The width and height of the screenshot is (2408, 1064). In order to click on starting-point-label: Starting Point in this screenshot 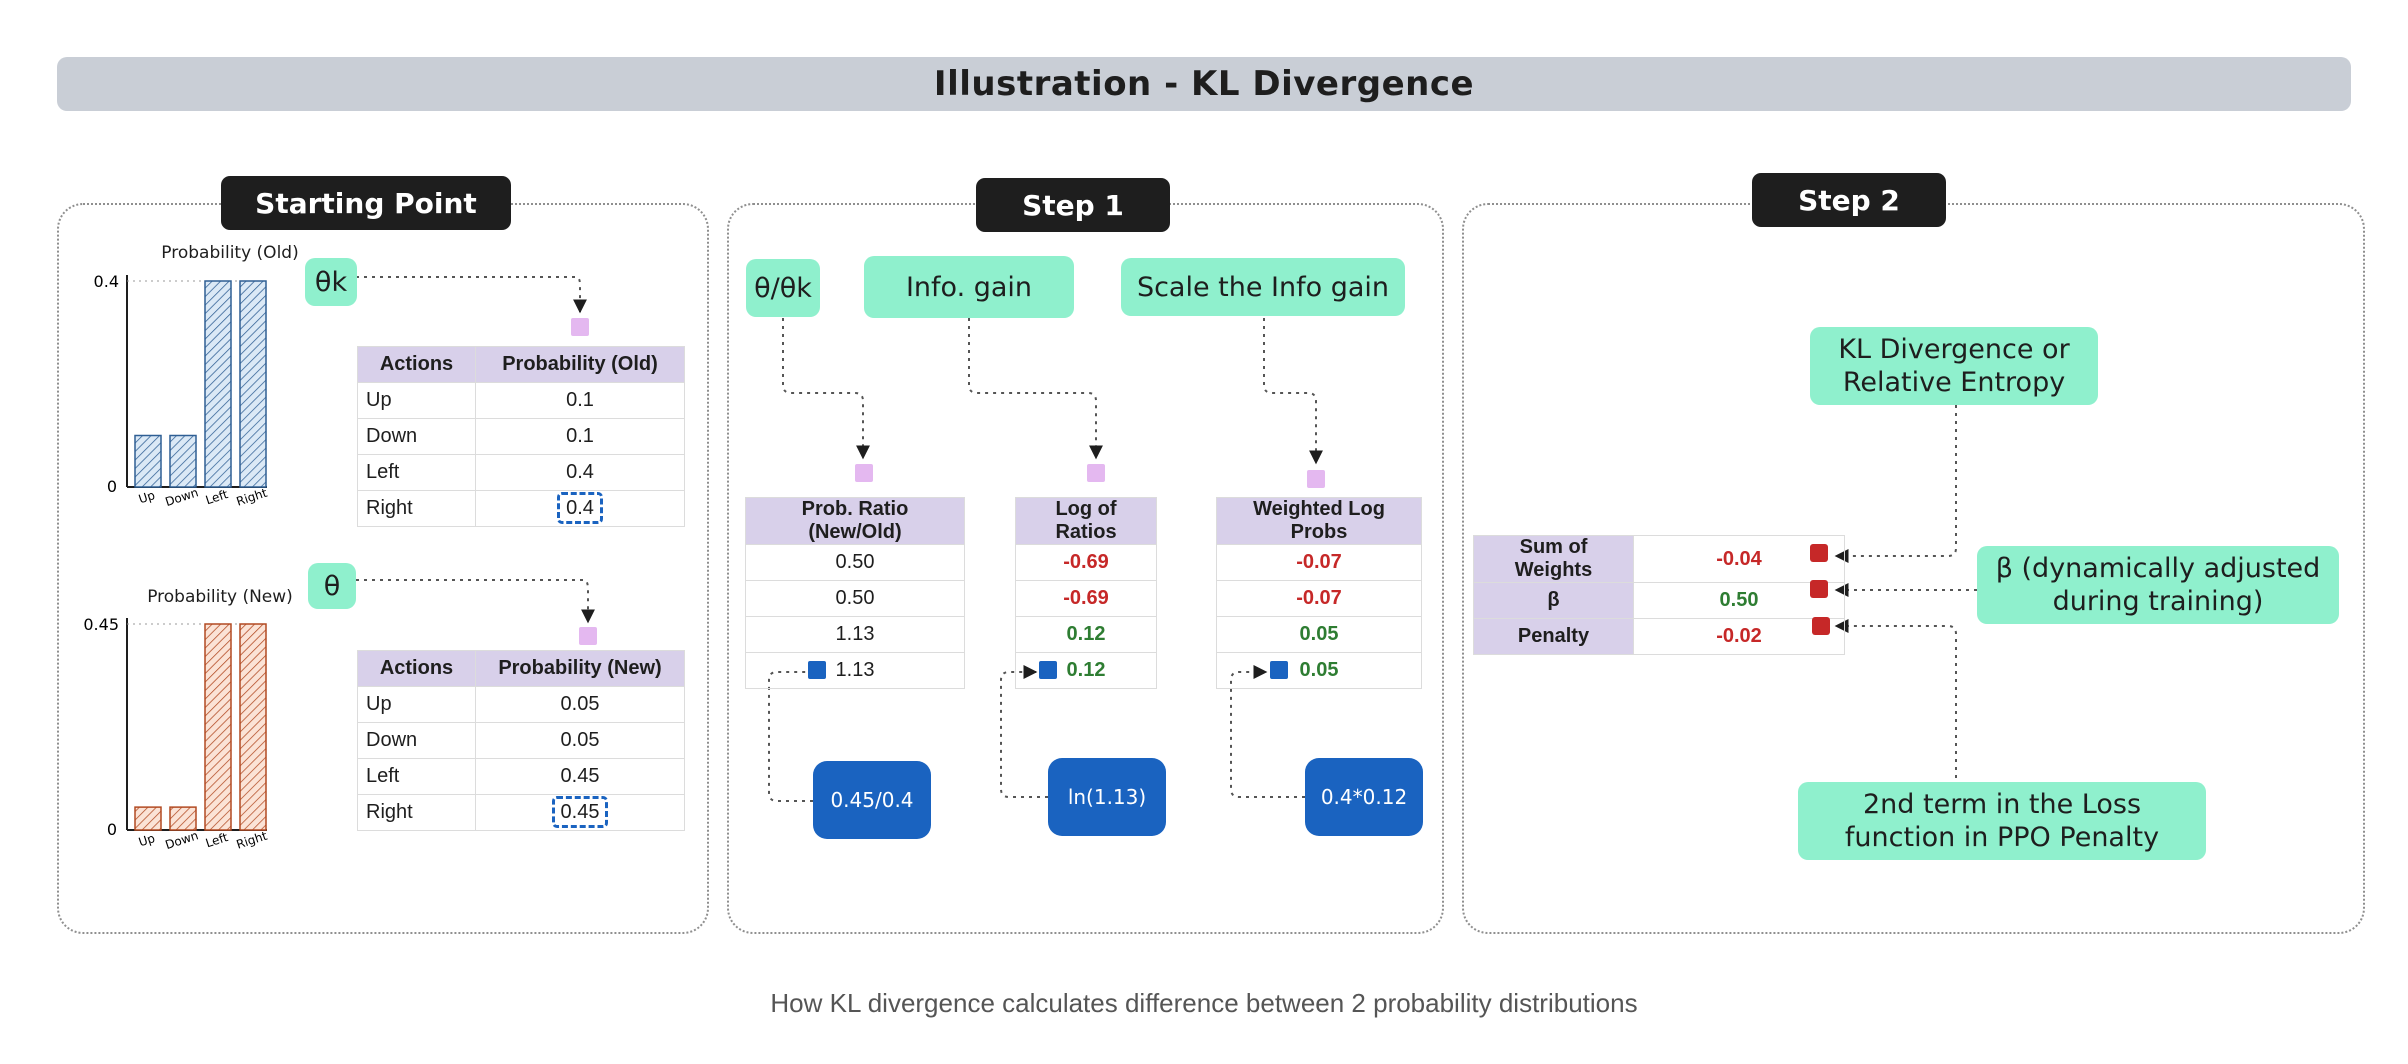, I will do `click(366, 203)`.